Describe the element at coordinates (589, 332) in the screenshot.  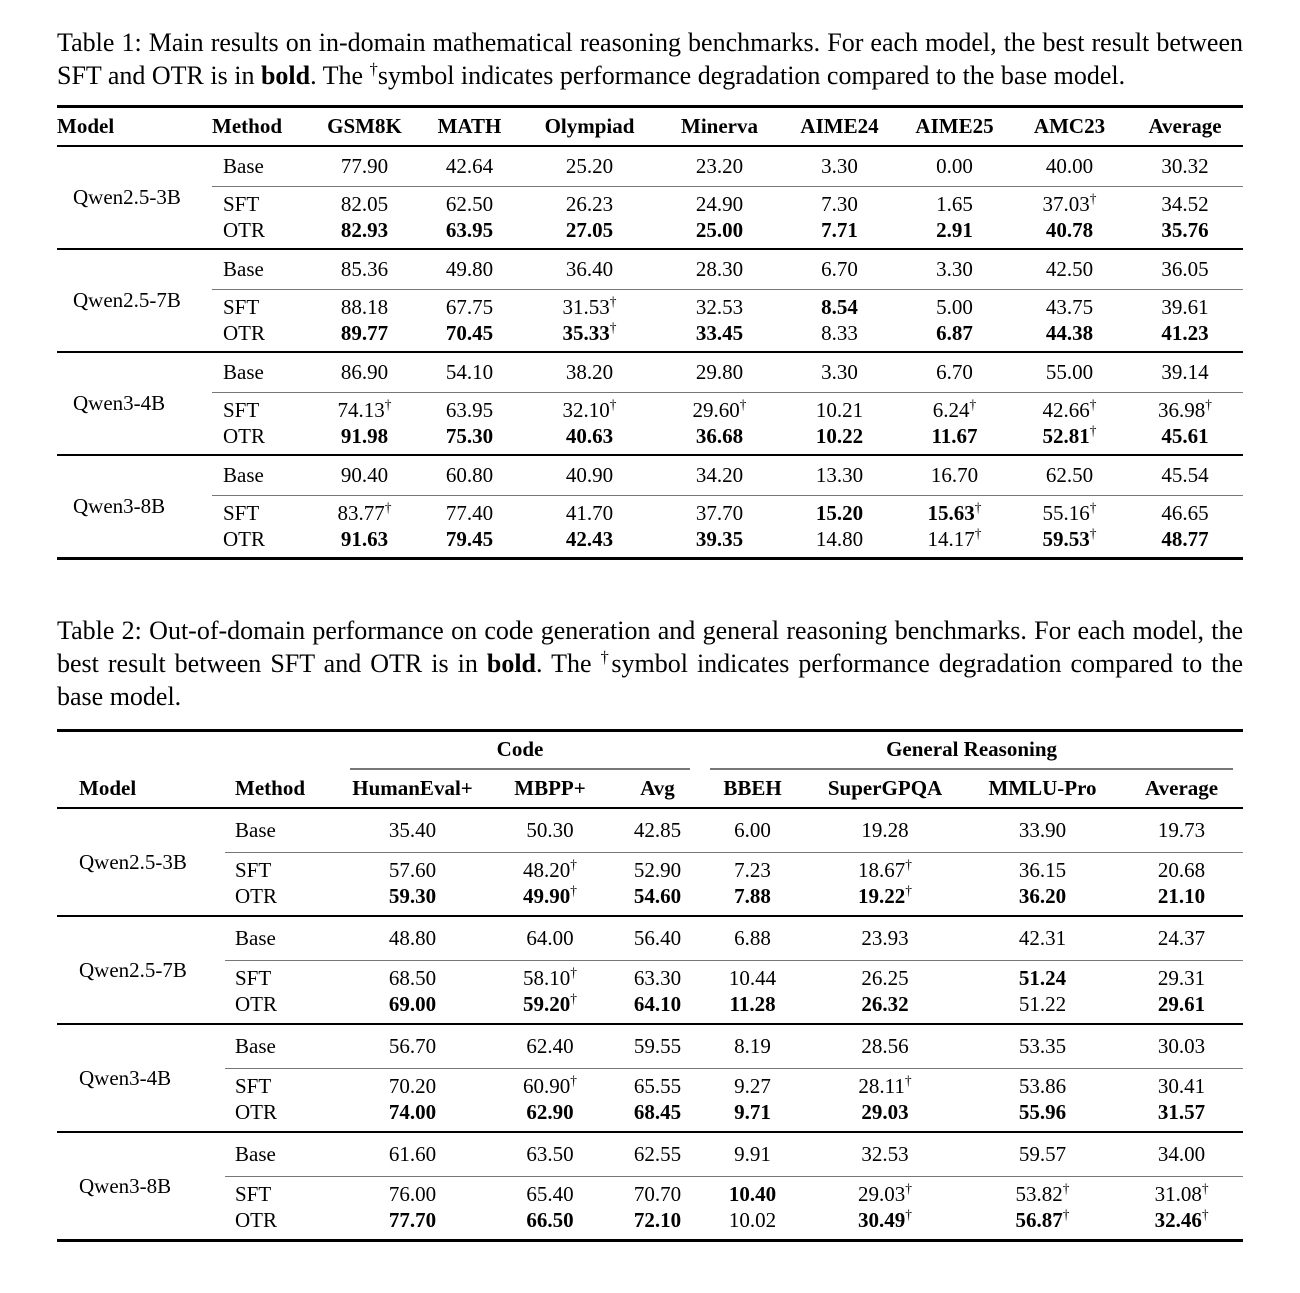
I see `value-cell: 35.33†` at that location.